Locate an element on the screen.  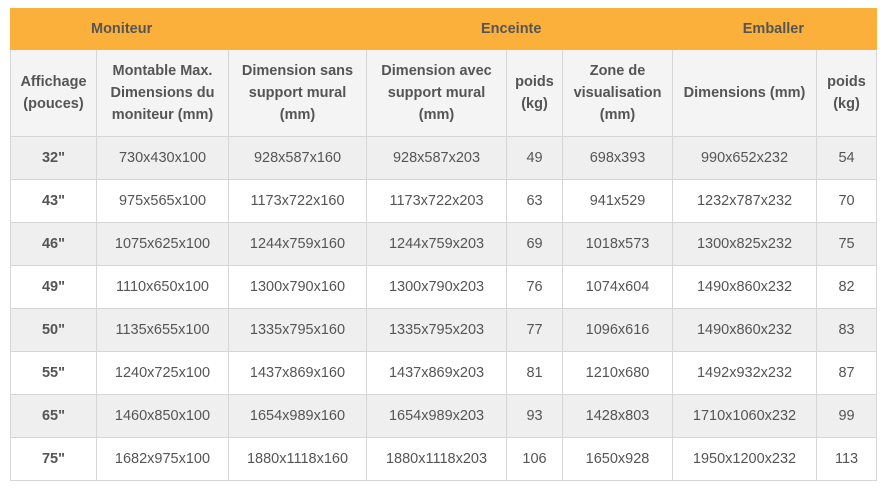
cell-package-weight: 75 is located at coordinates (847, 244).